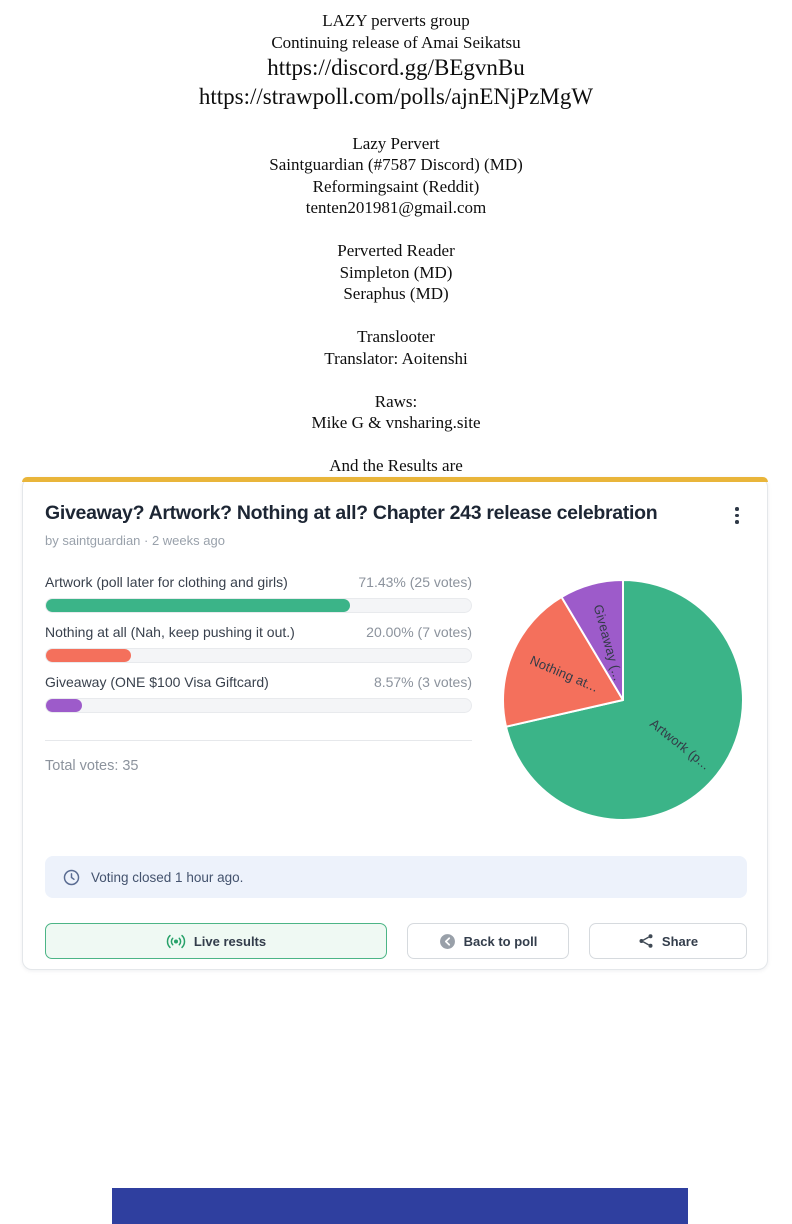 This screenshot has width=792, height=1224. Describe the element at coordinates (395, 479) in the screenshot. I see `card-top-accent` at that location.